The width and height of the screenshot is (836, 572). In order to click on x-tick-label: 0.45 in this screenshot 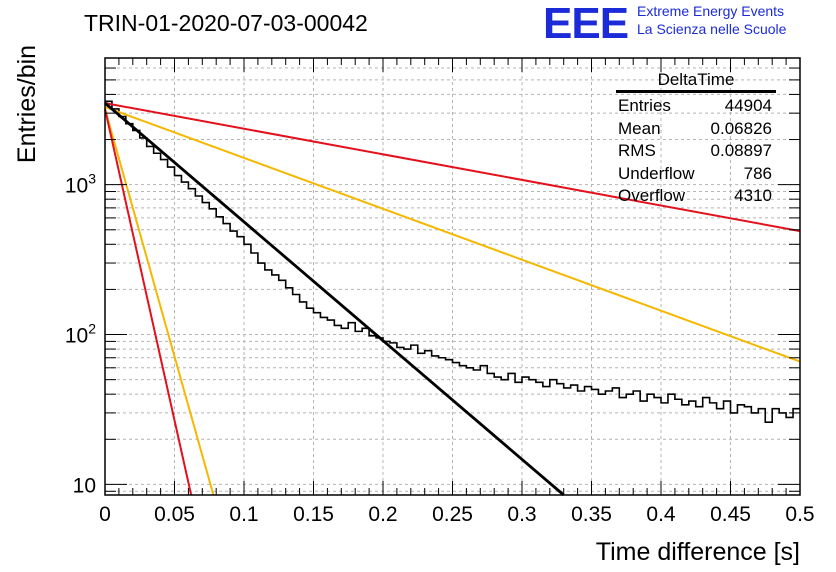, I will do `click(730, 514)`.